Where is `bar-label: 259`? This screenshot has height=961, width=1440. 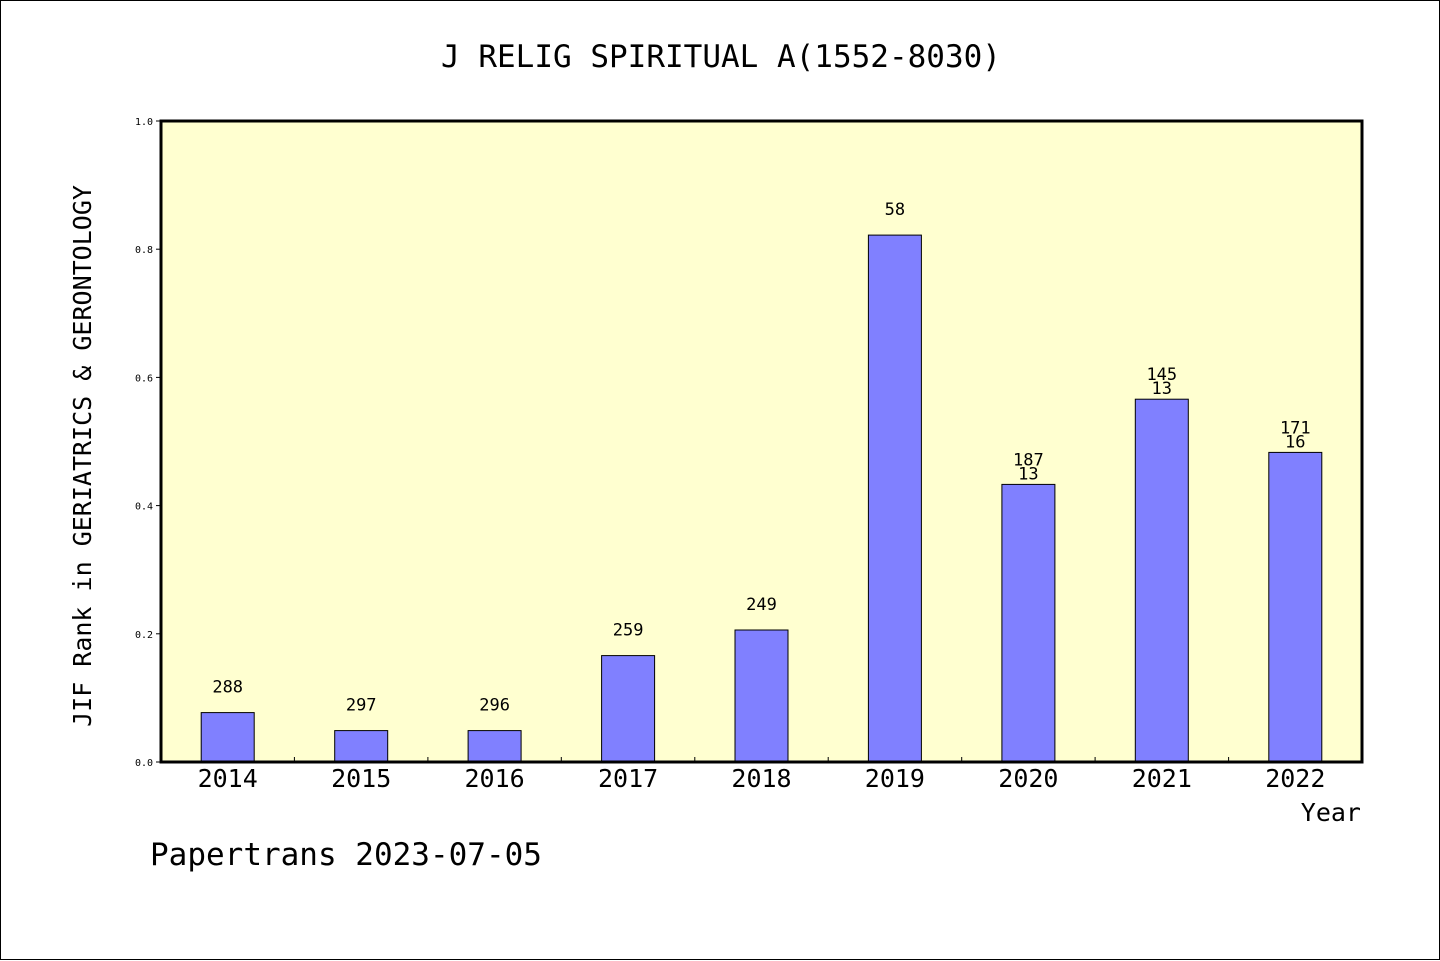
bar-label: 259 is located at coordinates (628, 631).